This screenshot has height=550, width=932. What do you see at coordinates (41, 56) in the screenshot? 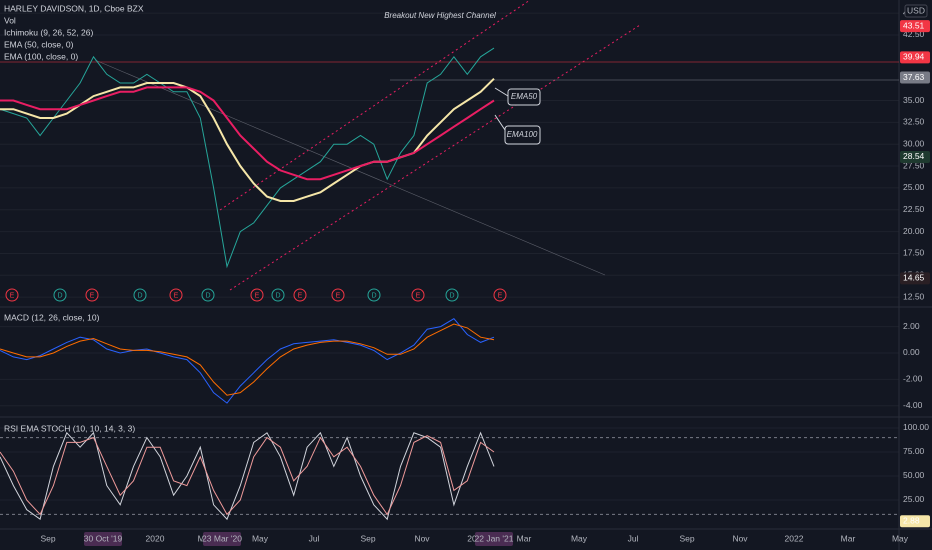
I see `indicator: EMA (100, close, 0)` at bounding box center [41, 56].